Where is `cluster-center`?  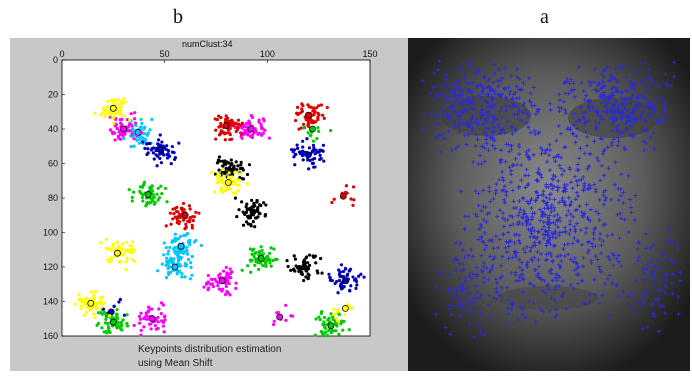 cluster-center is located at coordinates (251, 129).